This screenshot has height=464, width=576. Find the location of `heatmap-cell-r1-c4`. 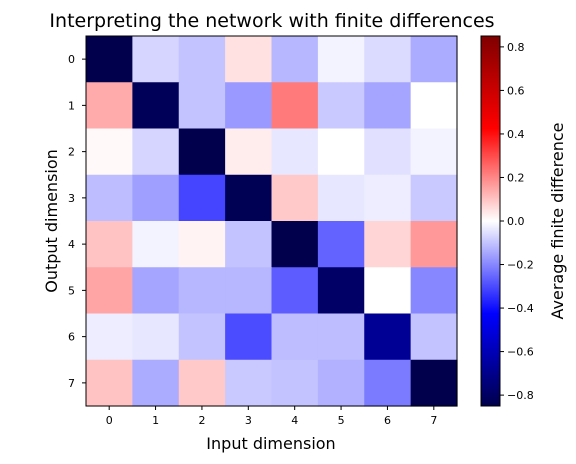

heatmap-cell-r1-c4 is located at coordinates (295, 106).